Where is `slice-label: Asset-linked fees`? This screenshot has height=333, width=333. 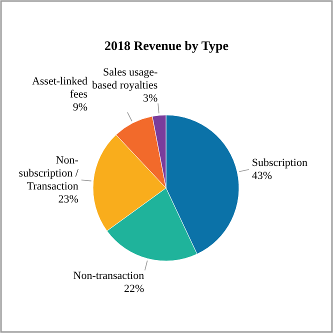
slice-label: Asset-linked fees is located at coordinates (60, 88).